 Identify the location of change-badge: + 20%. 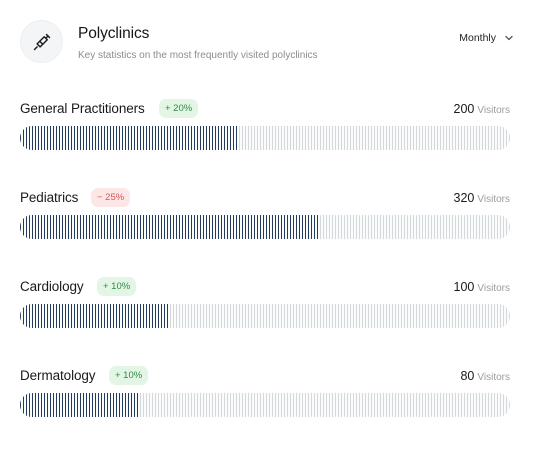
(179, 108).